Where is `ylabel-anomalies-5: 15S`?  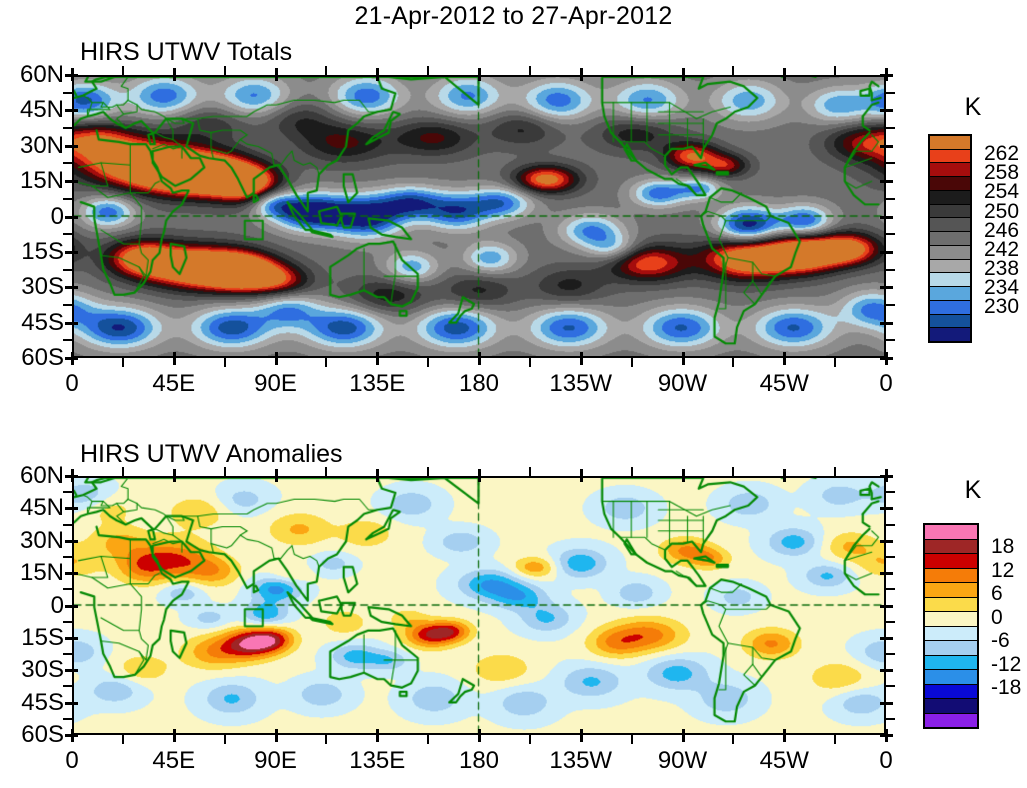 ylabel-anomalies-5: 15S is located at coordinates (42, 637).